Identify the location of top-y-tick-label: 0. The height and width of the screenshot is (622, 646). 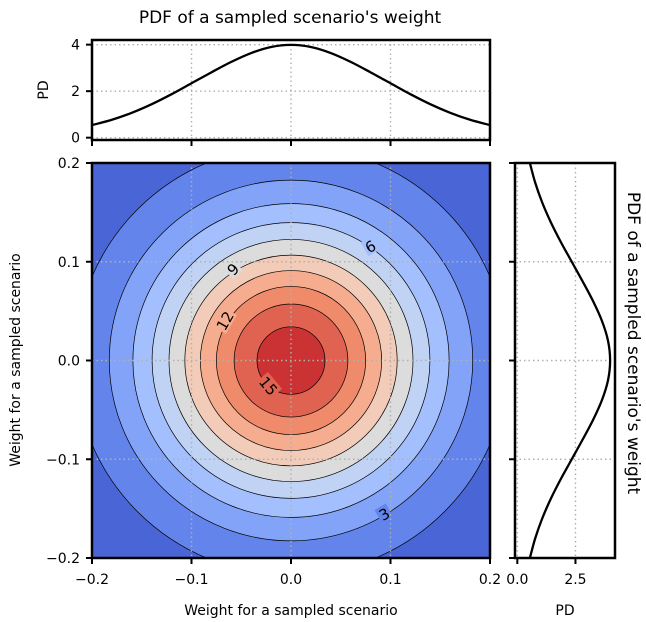
(75, 139).